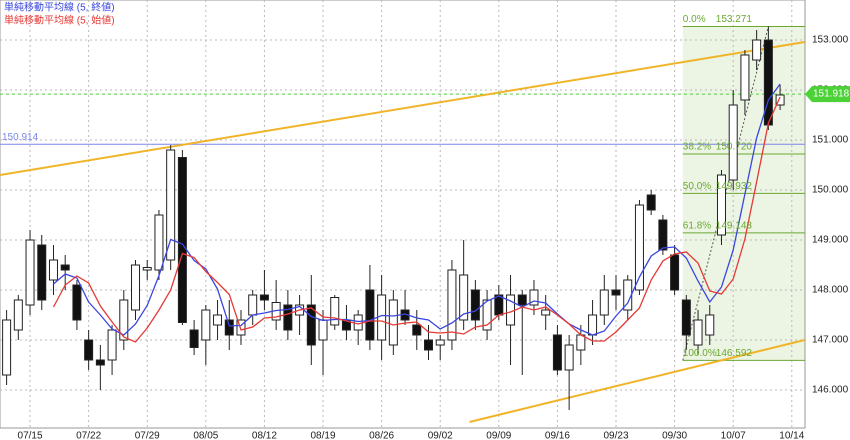  Describe the element at coordinates (59, 7) in the screenshot. I see `legend-entry: 単純移動平均線 (5, 終値)` at that location.